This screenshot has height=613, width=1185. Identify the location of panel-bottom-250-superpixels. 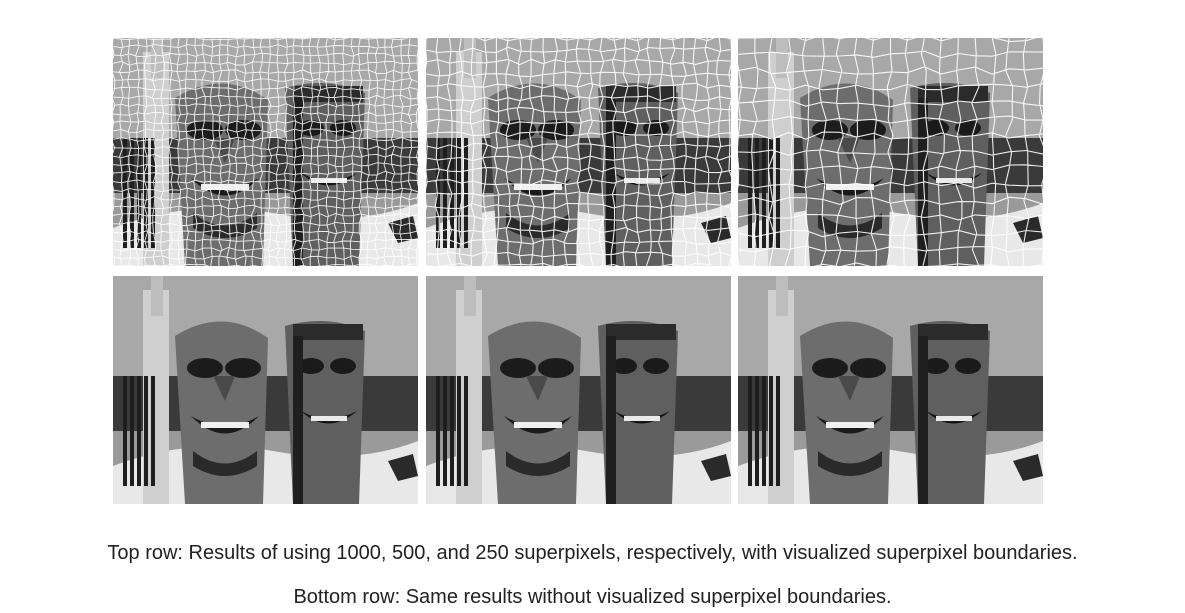
(890, 390).